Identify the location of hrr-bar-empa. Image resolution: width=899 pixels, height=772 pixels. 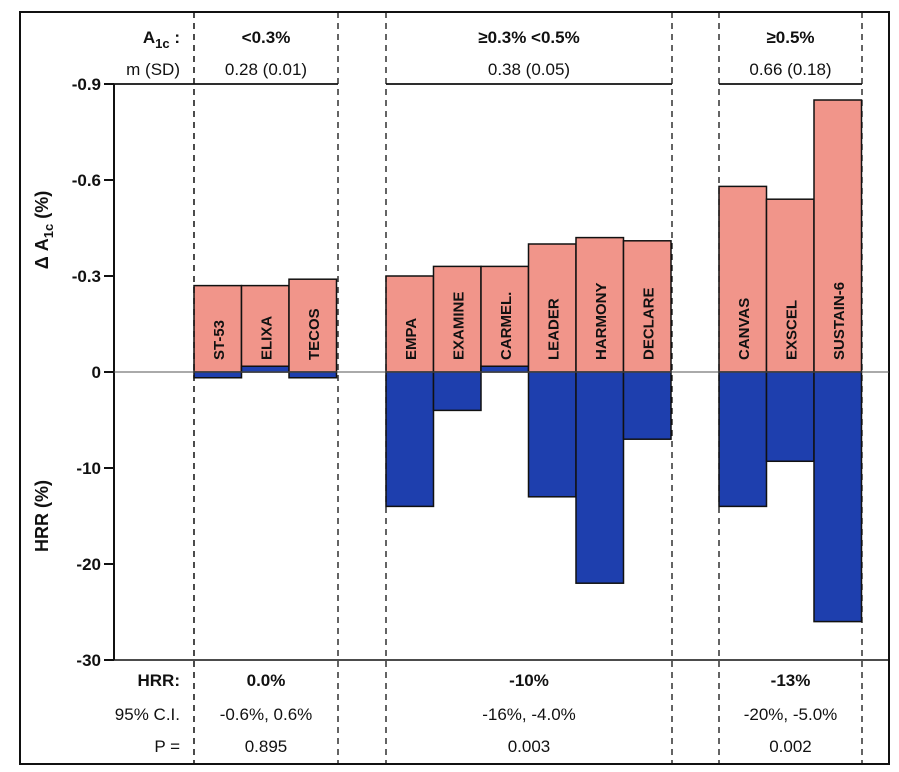
(410, 439).